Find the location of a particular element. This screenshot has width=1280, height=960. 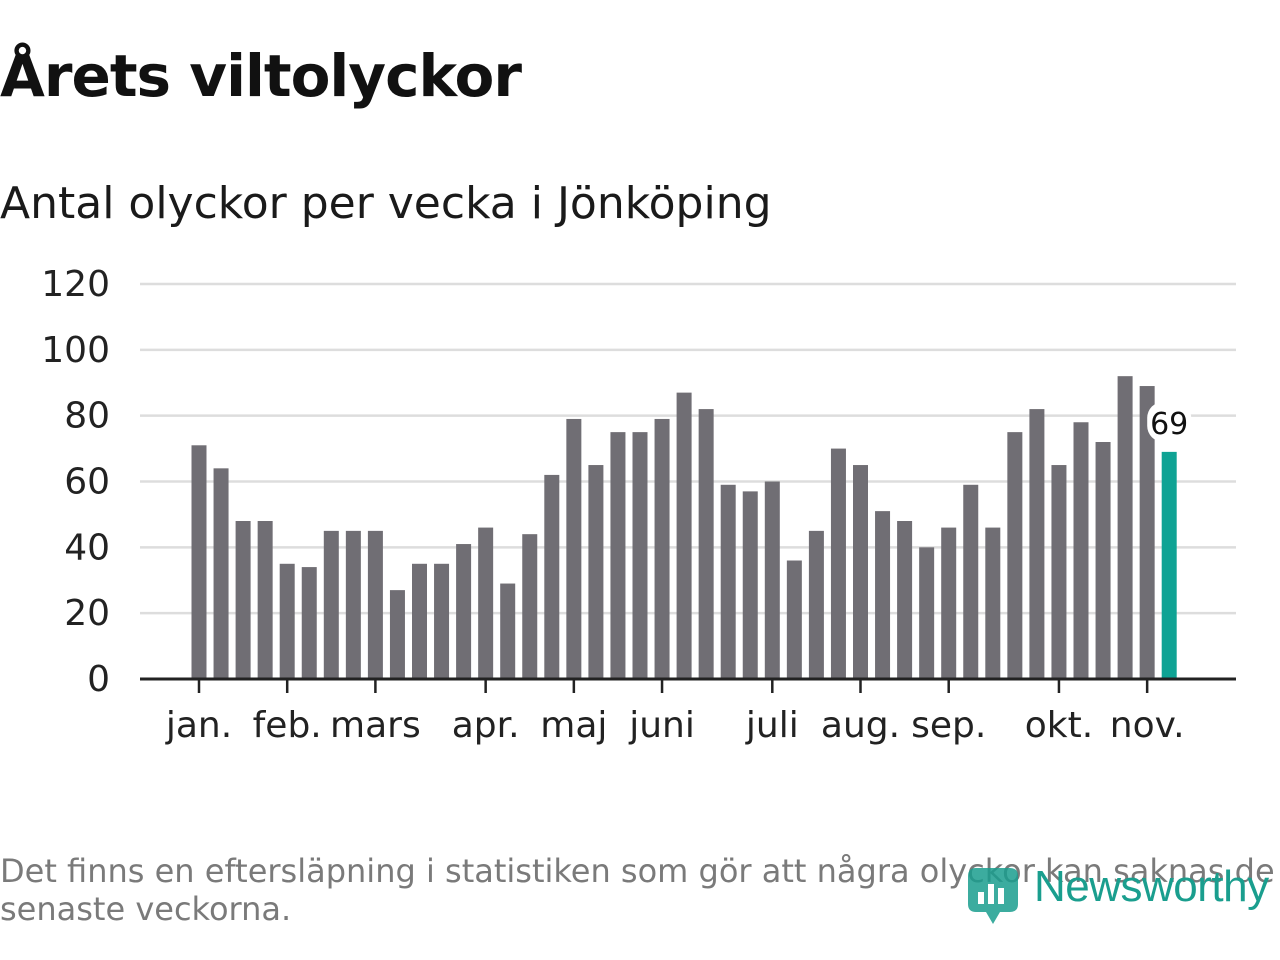

data-label-background is located at coordinates (1169, 421).